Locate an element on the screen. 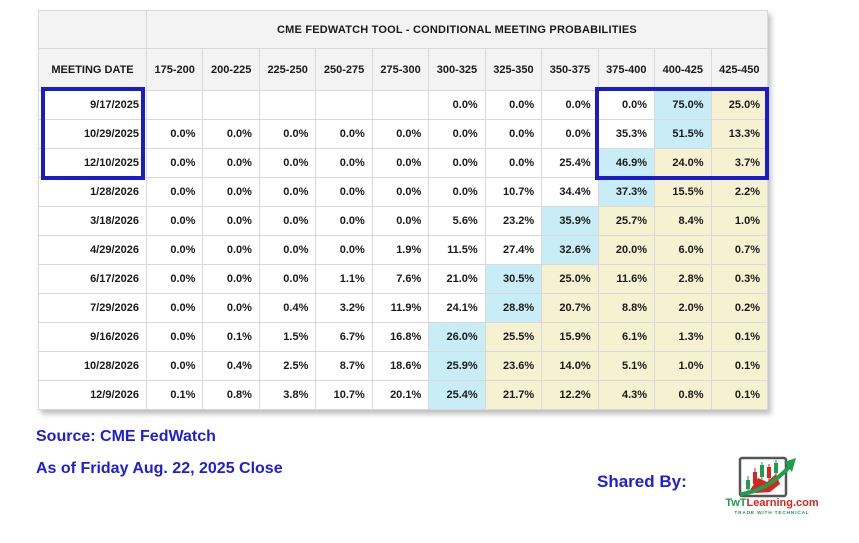  probability-cell: 0.3% is located at coordinates (739, 279).